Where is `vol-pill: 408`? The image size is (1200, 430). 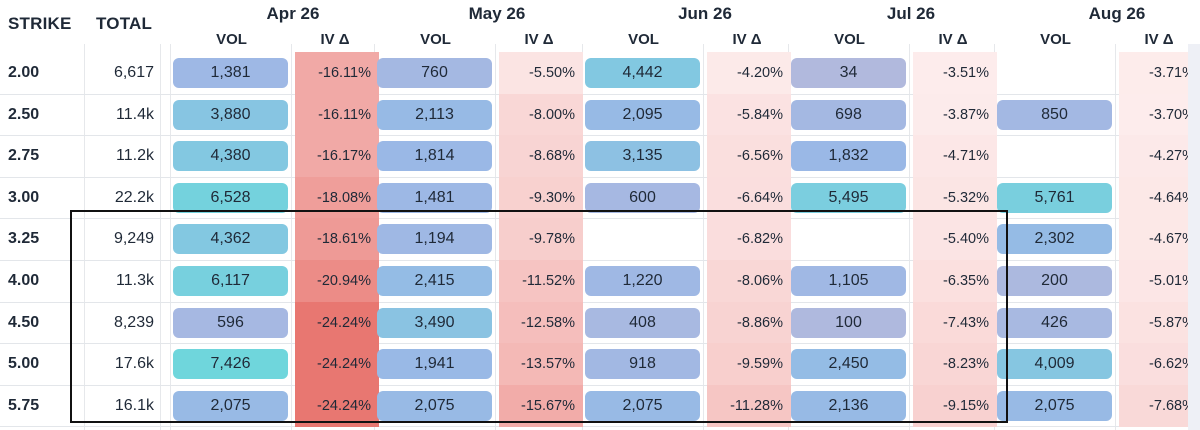
vol-pill: 408 is located at coordinates (642, 322).